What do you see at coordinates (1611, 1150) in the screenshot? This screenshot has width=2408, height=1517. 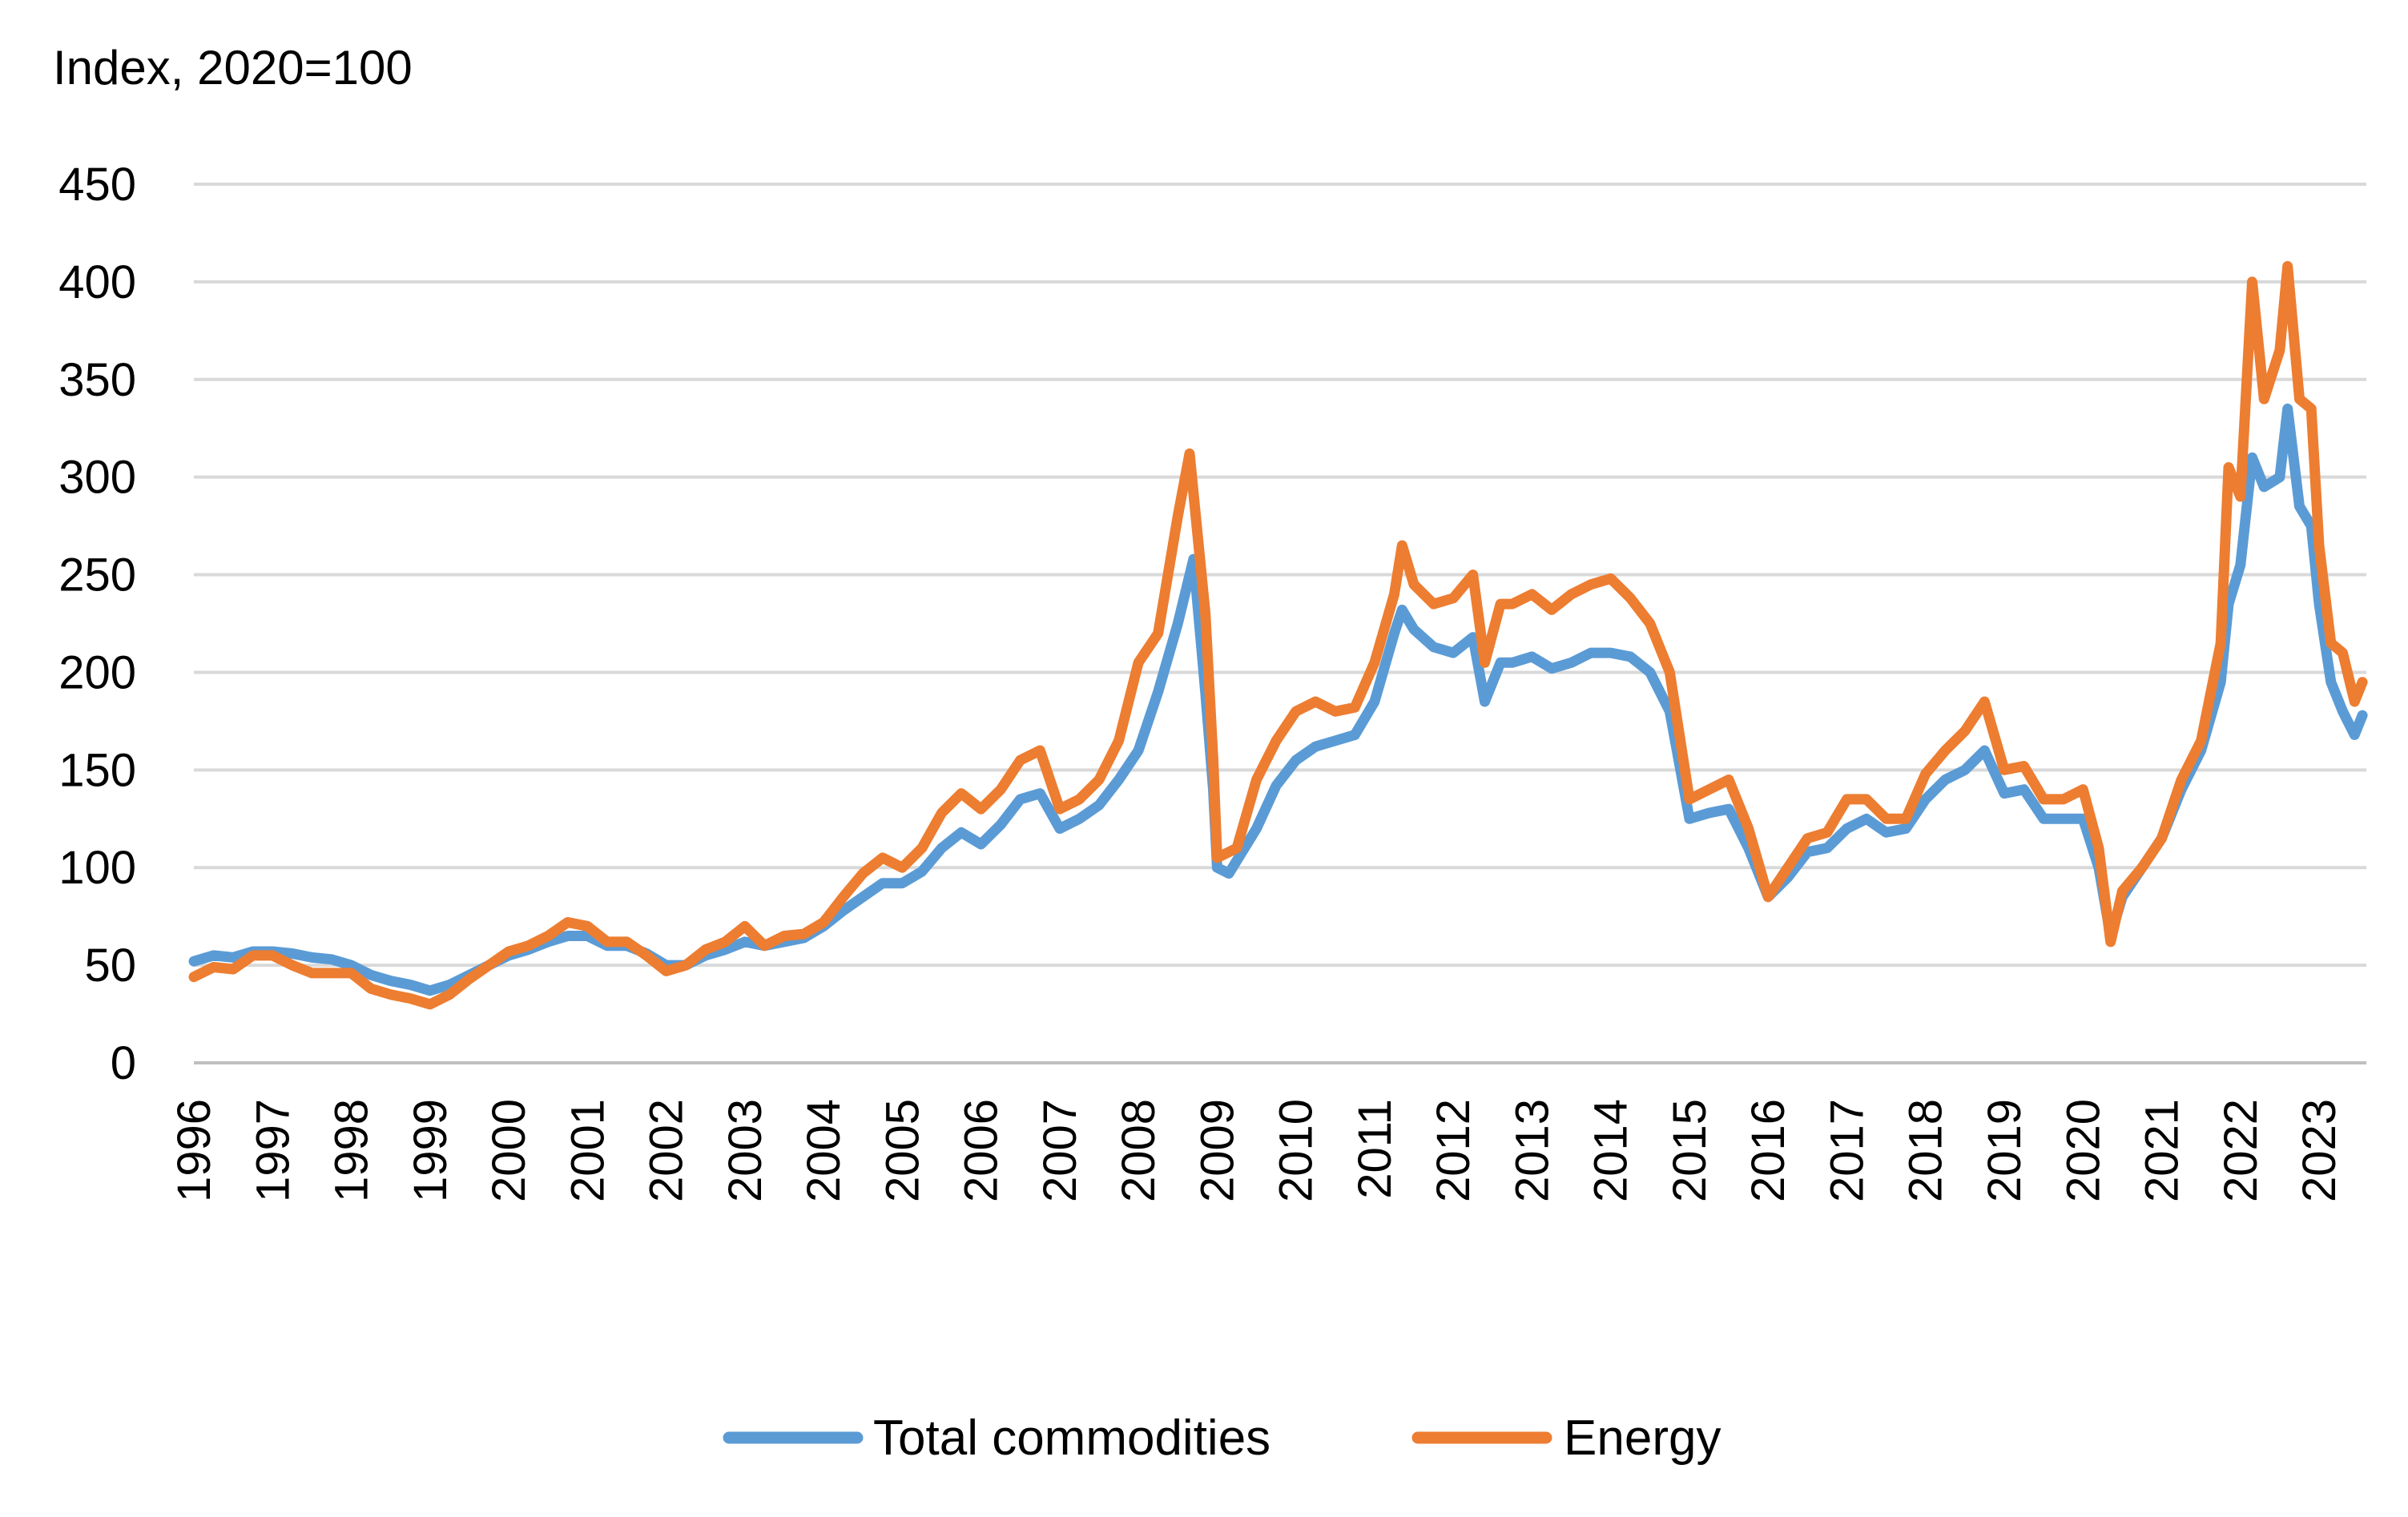 I see `x-tick-label: 2014` at bounding box center [1611, 1150].